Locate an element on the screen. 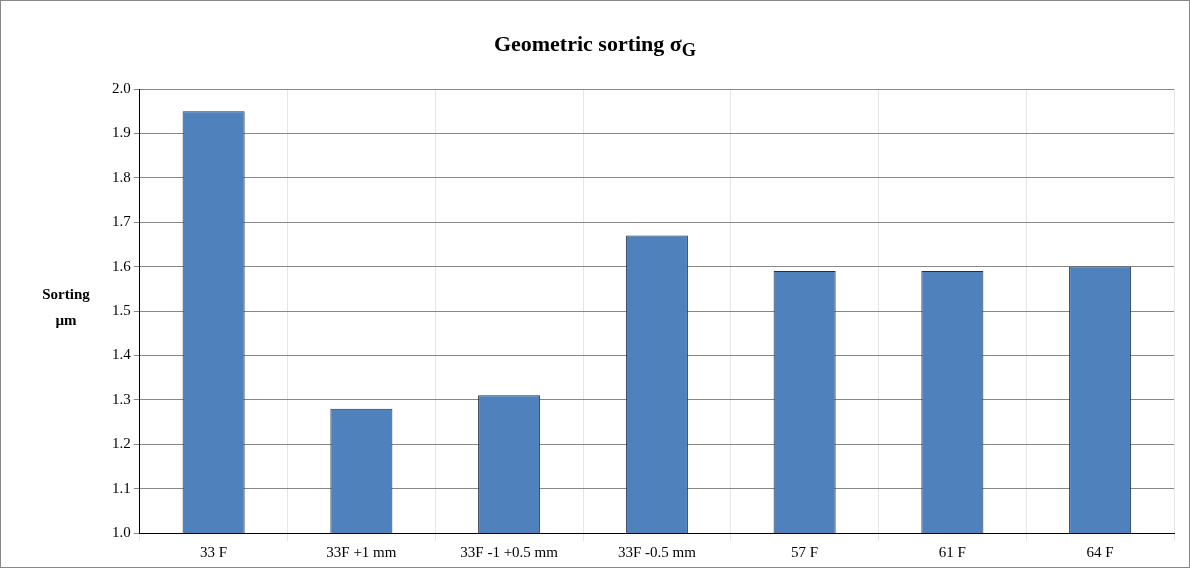 Image resolution: width=1190 pixels, height=568 pixels. y-tick-label: 1.9 is located at coordinates (121, 132).